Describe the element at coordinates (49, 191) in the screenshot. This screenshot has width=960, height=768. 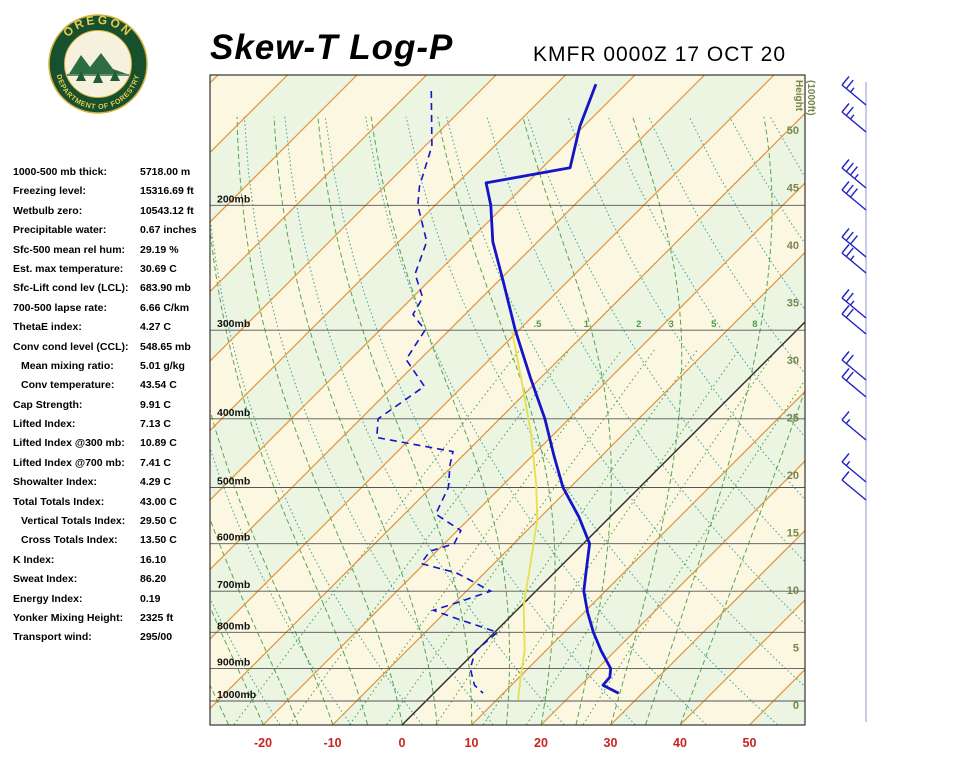
I see `stat-label: Freezing level:` at that location.